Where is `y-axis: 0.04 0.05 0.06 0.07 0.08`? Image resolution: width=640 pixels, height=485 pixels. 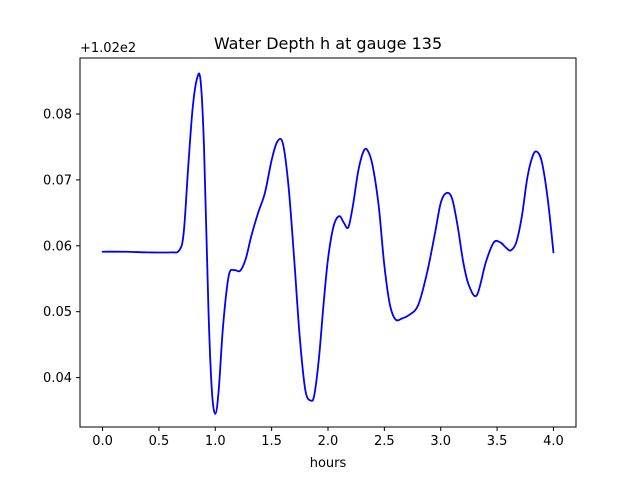
y-axis: 0.04 0.05 0.06 0.07 0.08 is located at coordinates (61, 247).